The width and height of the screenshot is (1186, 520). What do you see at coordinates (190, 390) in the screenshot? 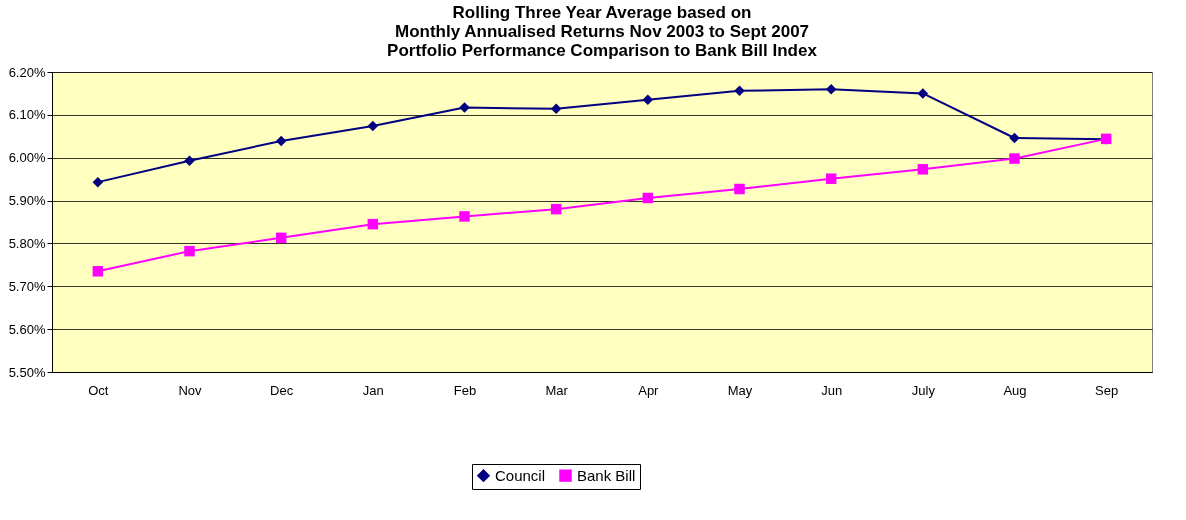
I see `x-tick-label: Nov` at bounding box center [190, 390].